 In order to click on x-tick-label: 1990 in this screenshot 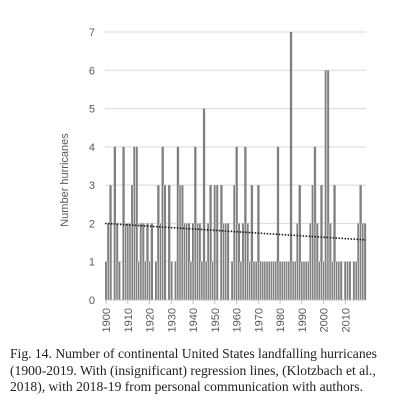, I will do `click(303, 320)`.